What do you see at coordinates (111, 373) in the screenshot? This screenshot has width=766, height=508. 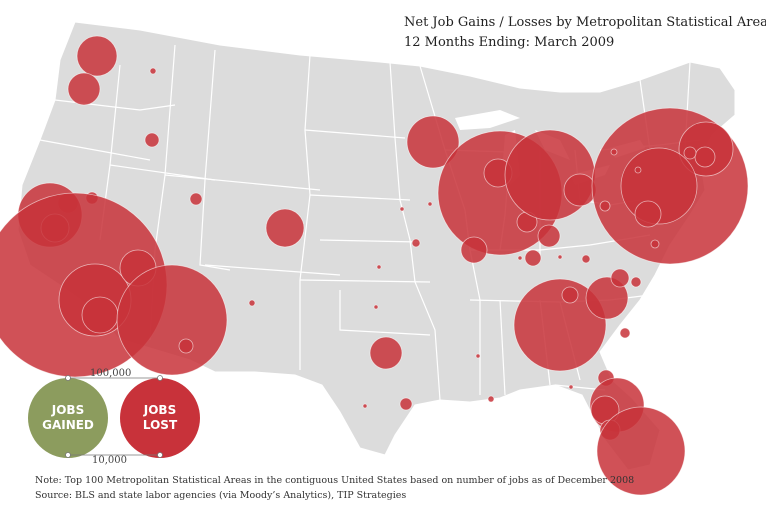 I see `legend-scale-large: 100,000` at bounding box center [111, 373].